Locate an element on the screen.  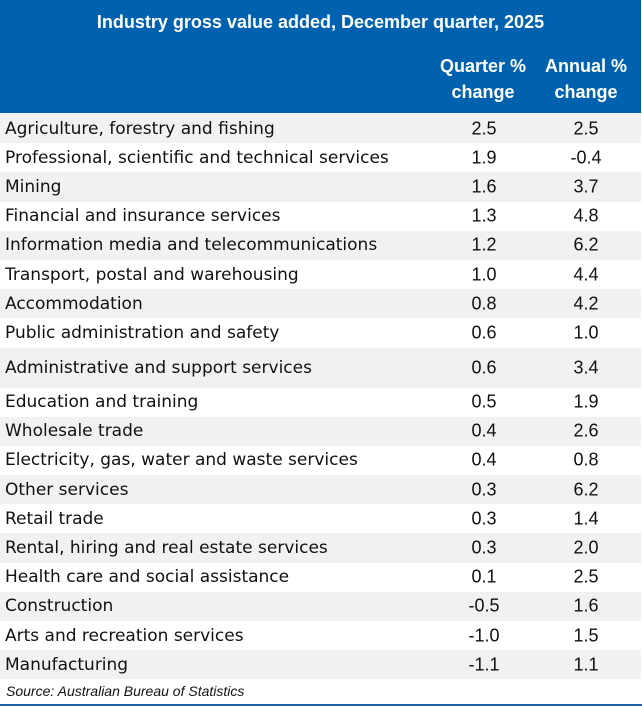
industry-name: Financial and insurance services is located at coordinates (143, 216).